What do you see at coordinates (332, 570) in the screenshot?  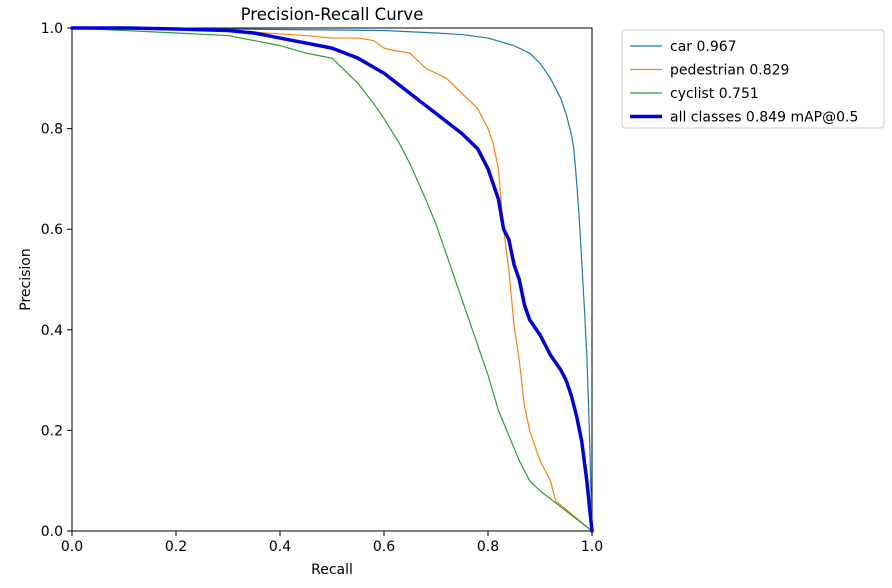 I see `x-axis-label: Recall` at bounding box center [332, 570].